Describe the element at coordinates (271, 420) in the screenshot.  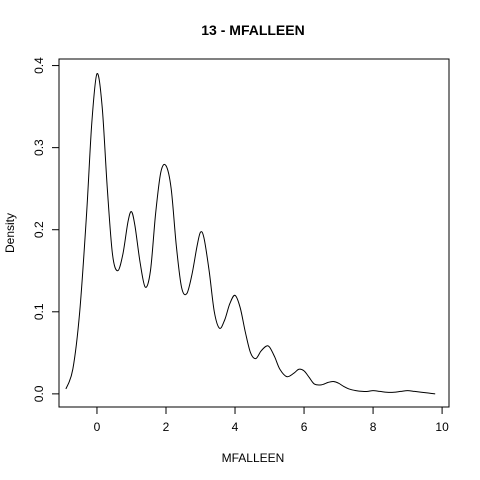
I see `x-axis: 0 2 4 6 8 10` at that location.